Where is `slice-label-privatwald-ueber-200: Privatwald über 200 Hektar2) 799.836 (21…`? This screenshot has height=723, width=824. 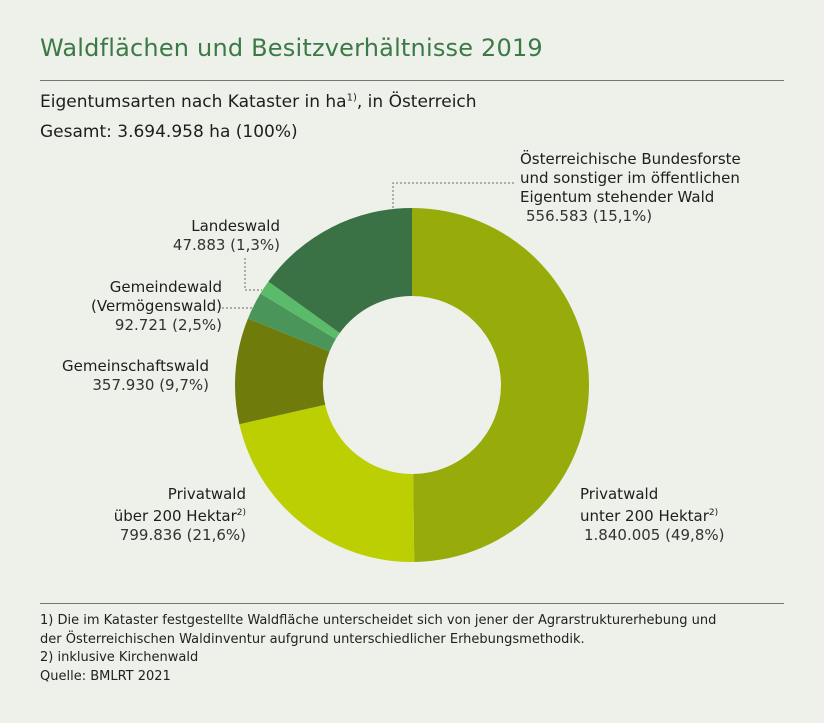
slice-label-privatwald-ueber-200: Privatwald über 200 Hektar2) 799.836 (21… is located at coordinates (180, 515).